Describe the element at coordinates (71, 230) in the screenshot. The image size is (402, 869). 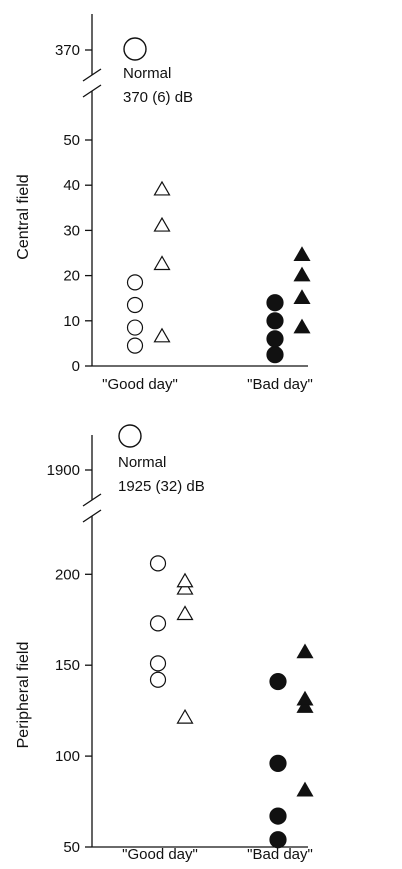
I see `y-tick-label: 30` at that location.